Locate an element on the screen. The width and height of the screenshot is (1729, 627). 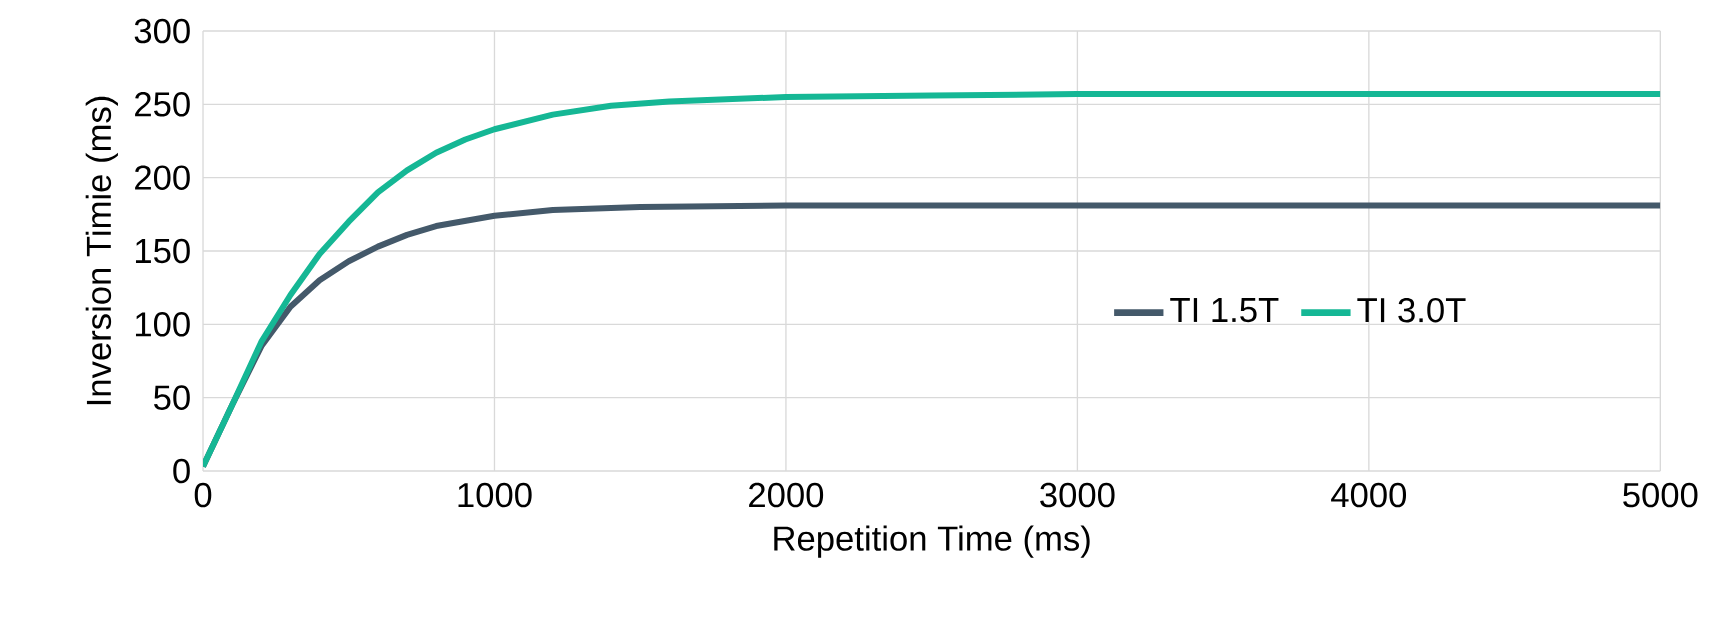
x-tick-label: 2000 is located at coordinates (786, 495).